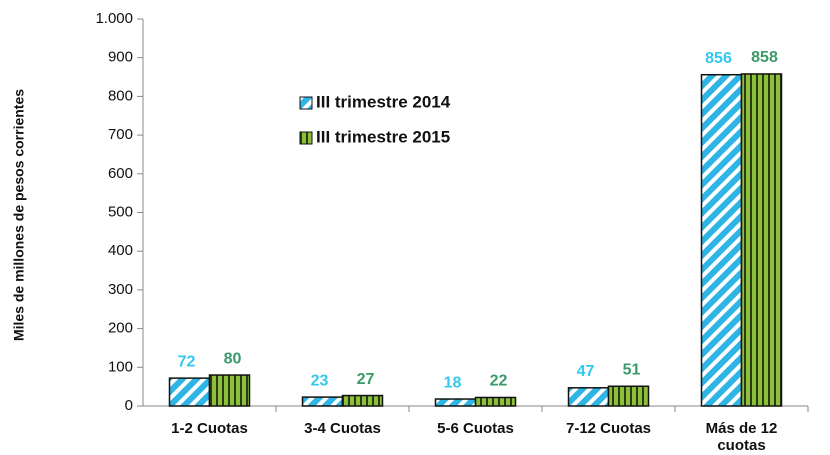  I want to click on data-label: 27, so click(366, 379).